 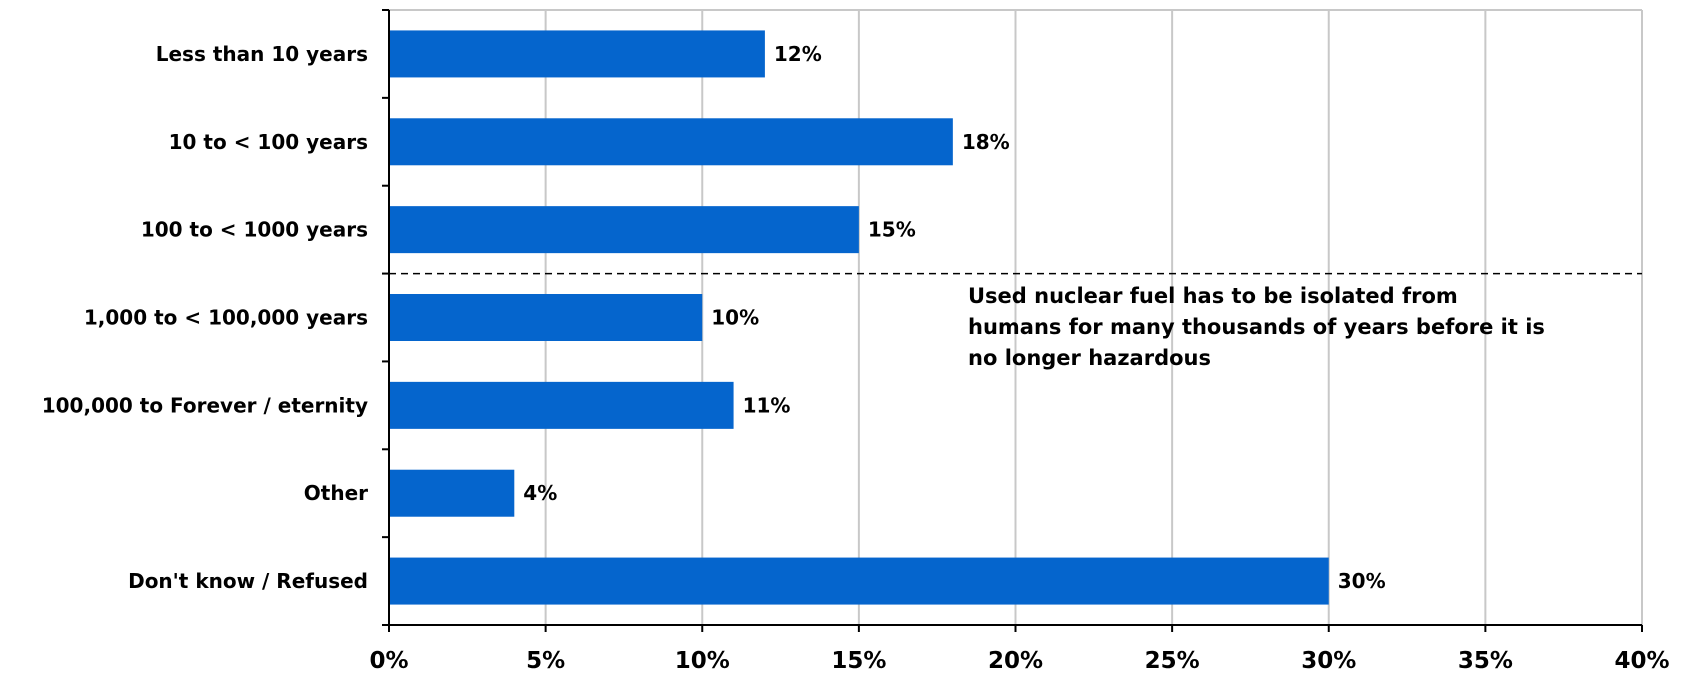 I want to click on category-label-5: Other, so click(x=336, y=493).